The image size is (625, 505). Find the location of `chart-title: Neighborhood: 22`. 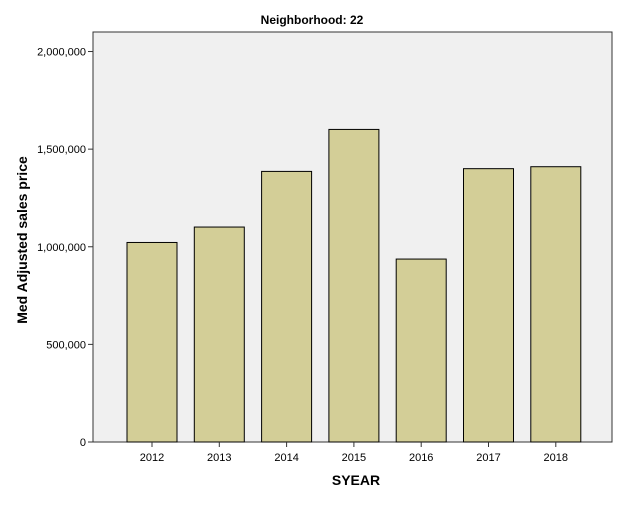

chart-title: Neighborhood: 22 is located at coordinates (312, 20).